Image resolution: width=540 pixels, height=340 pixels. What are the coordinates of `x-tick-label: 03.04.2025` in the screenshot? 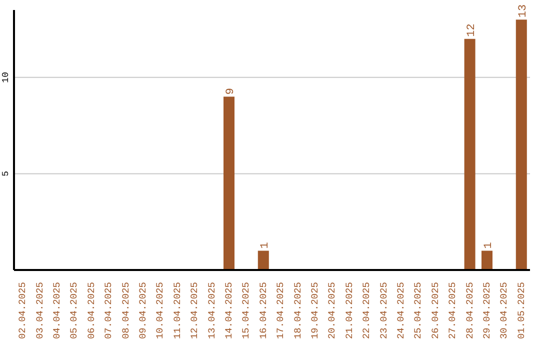 It's located at (40, 311).